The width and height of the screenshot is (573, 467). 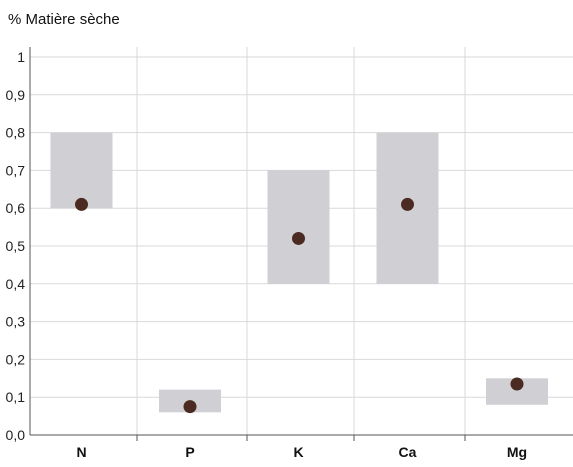 I want to click on y-tick-label: 0,2, so click(x=16, y=359).